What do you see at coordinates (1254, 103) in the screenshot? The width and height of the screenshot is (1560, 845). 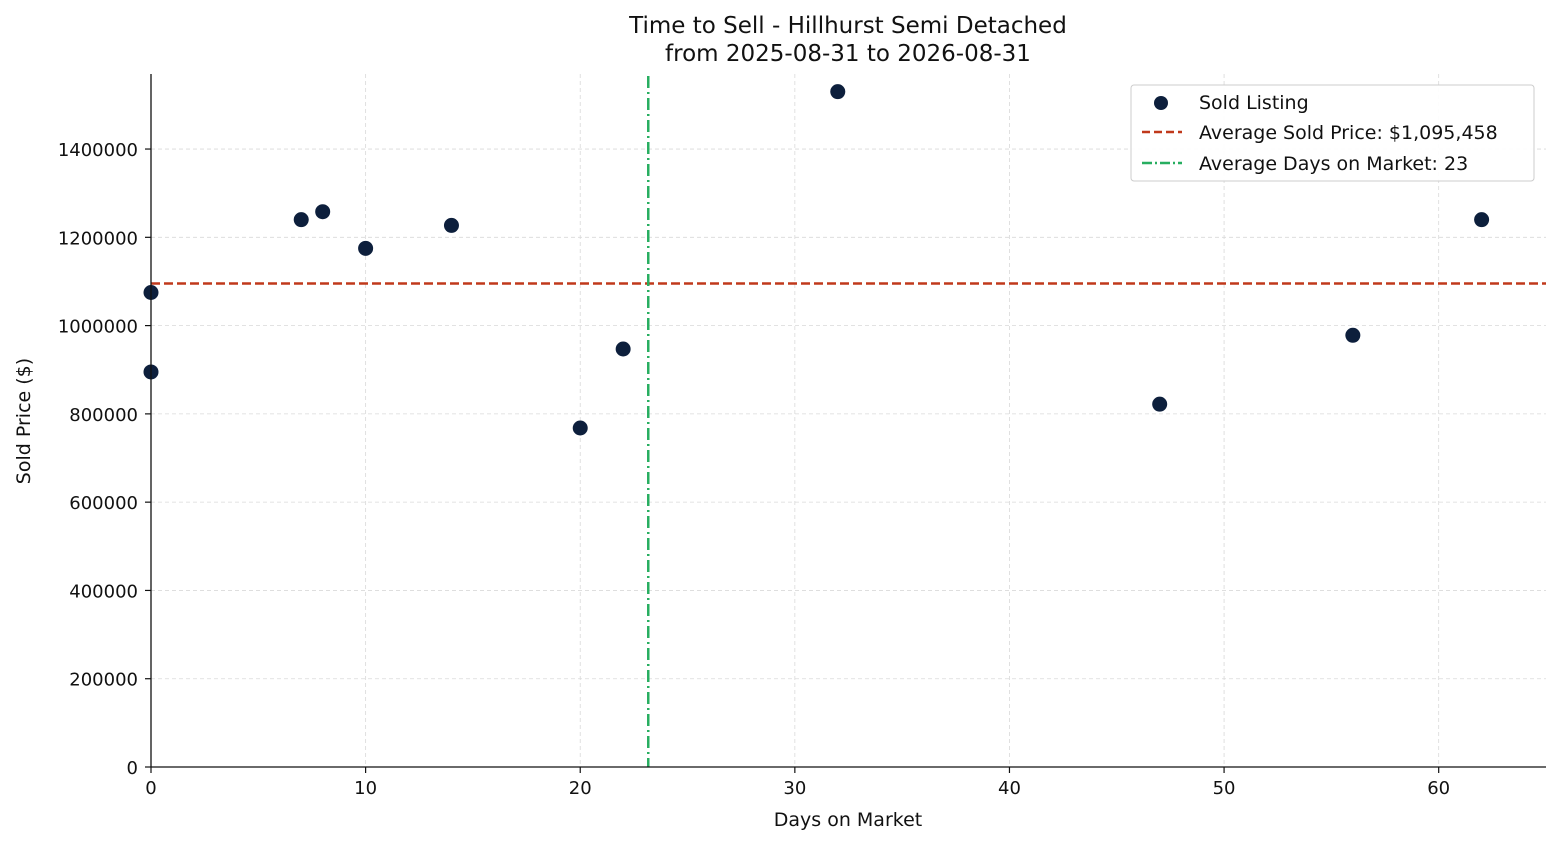 I see `legend-label-sold-listing: Sold Listing` at bounding box center [1254, 103].